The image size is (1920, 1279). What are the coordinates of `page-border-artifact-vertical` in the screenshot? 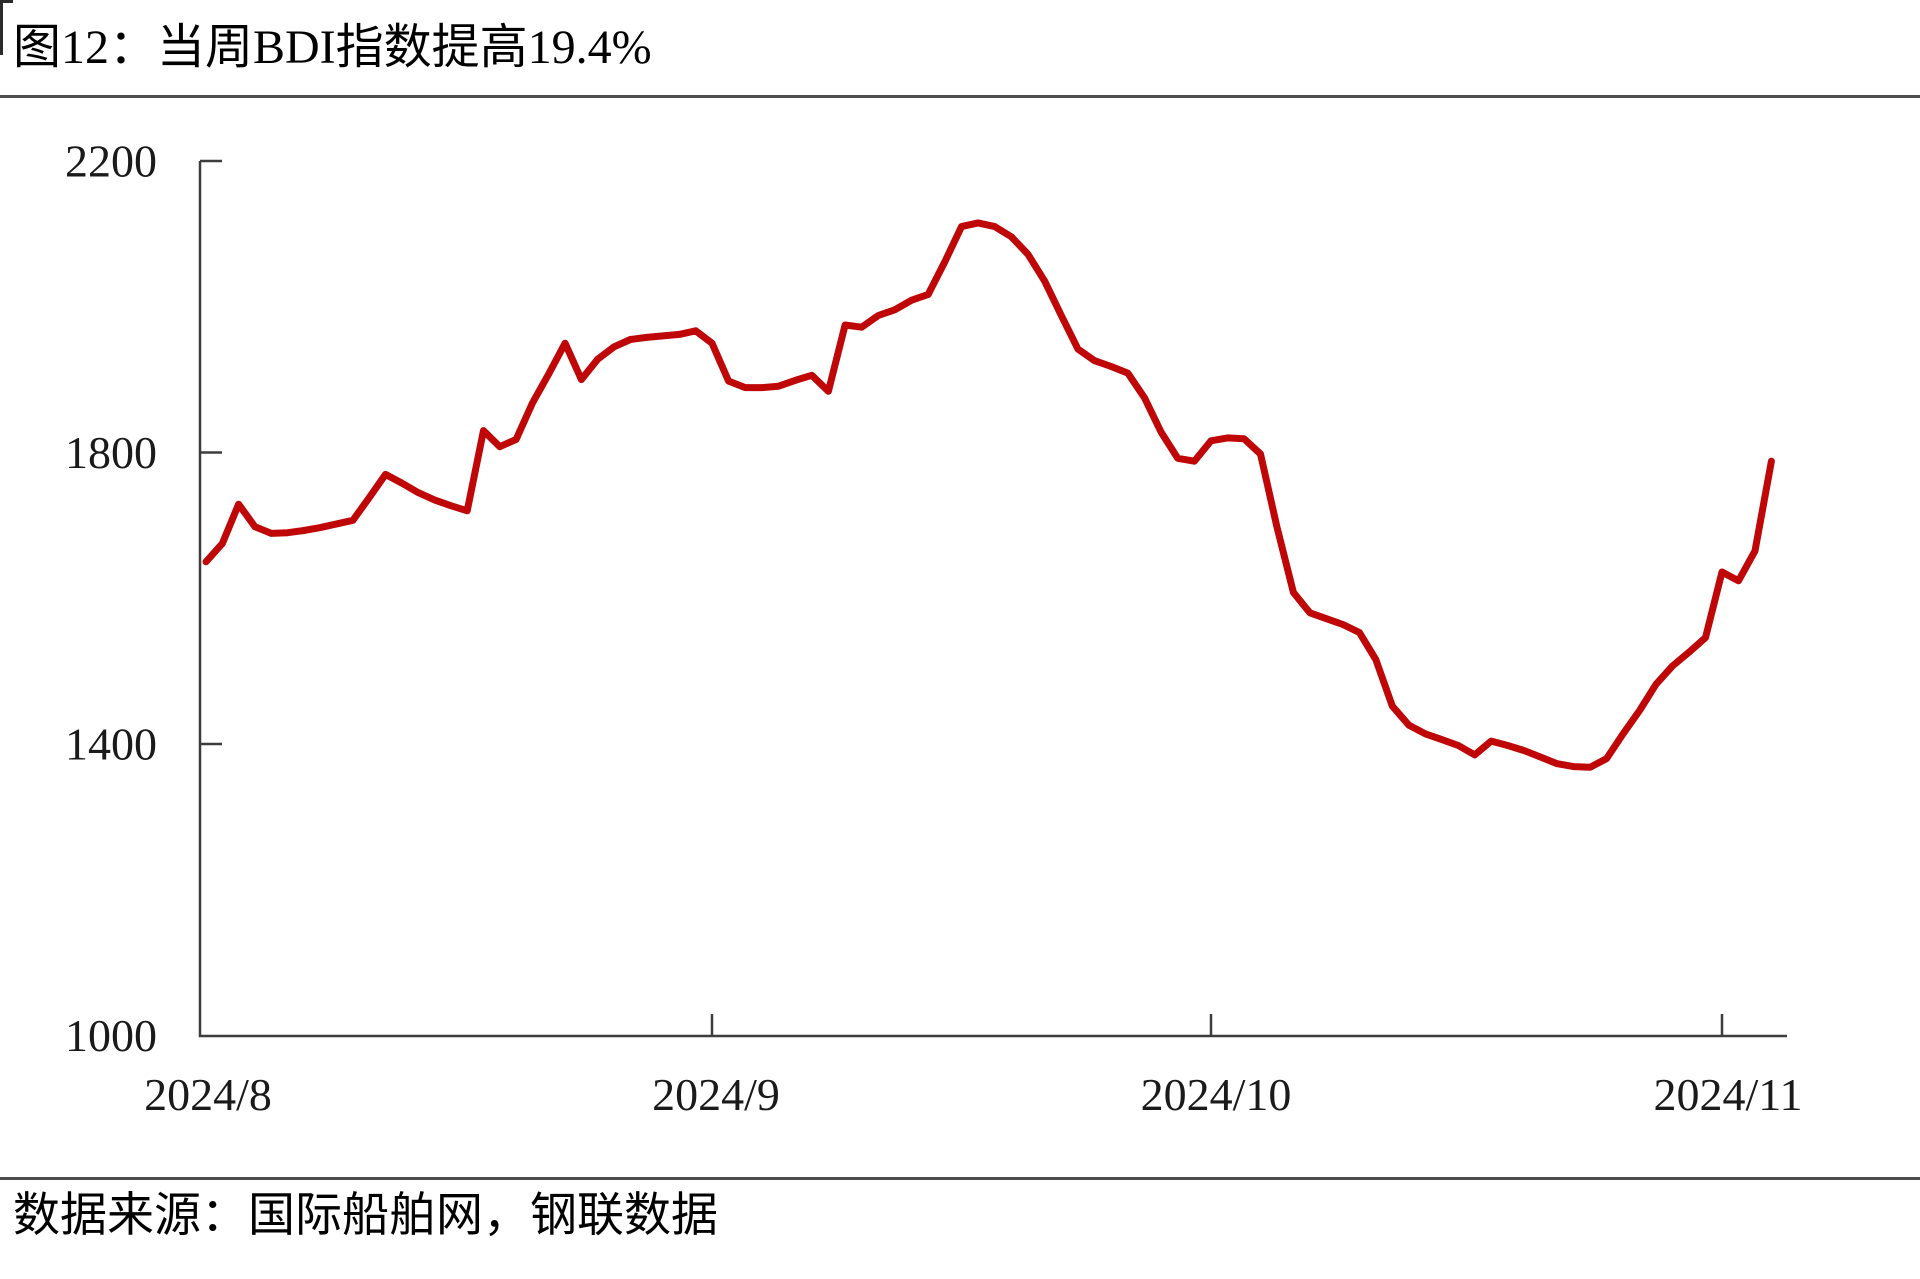 It's located at (1, 27).